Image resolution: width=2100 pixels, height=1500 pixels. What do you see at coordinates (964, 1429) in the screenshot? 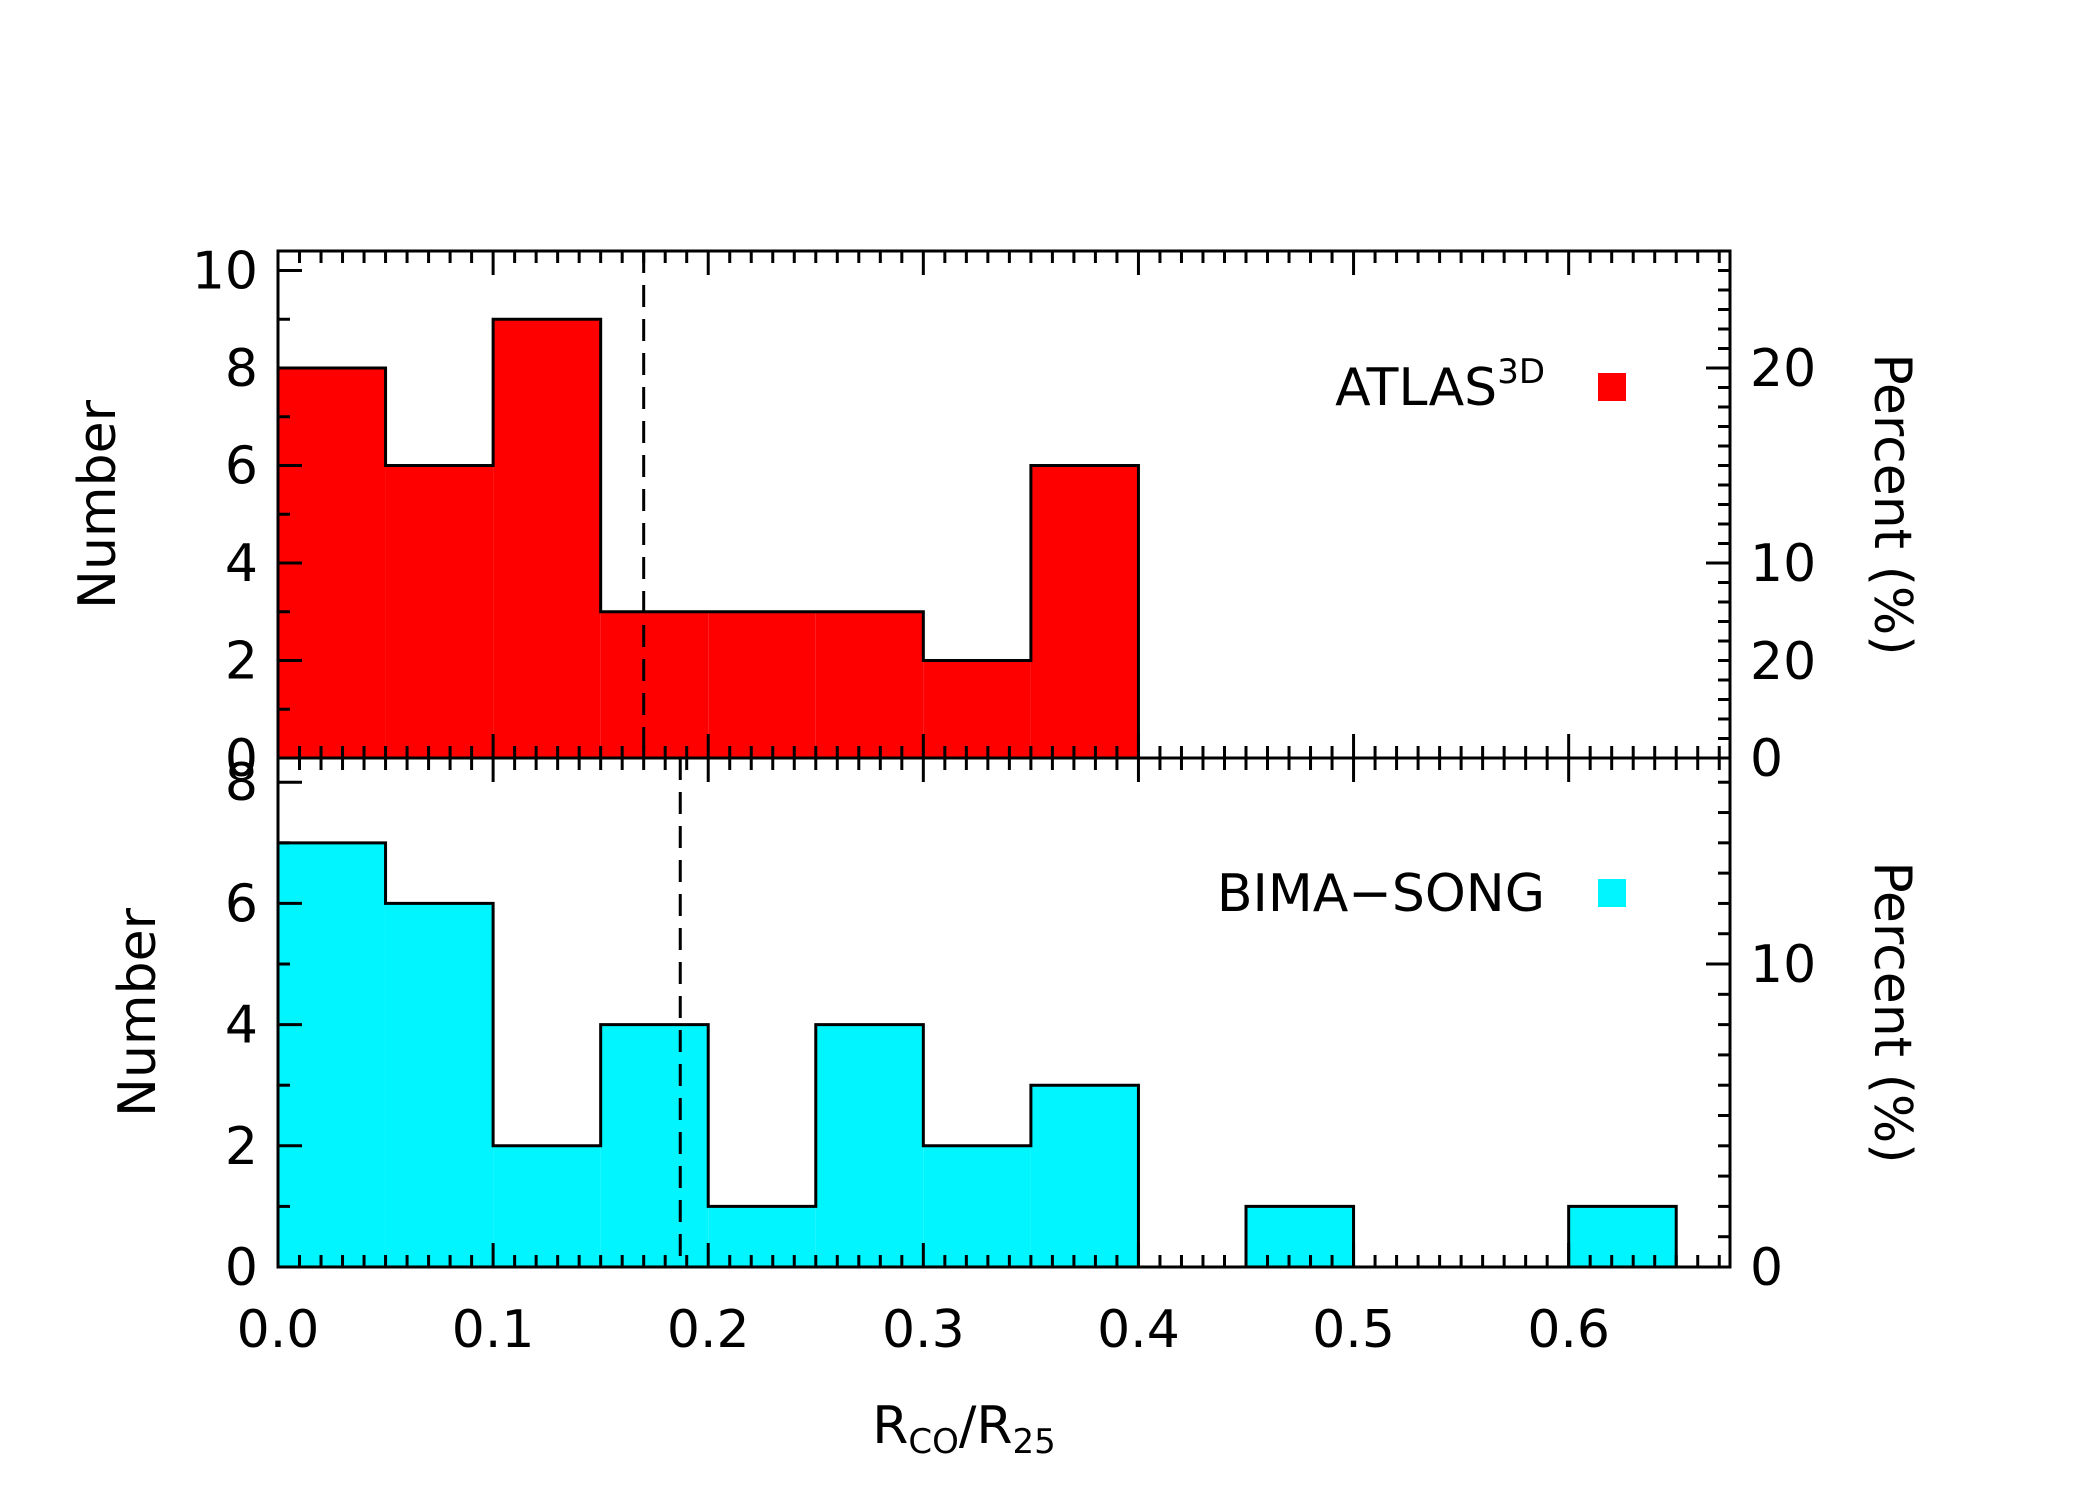
I see `x-axis-title: RCO/R25` at bounding box center [964, 1429].